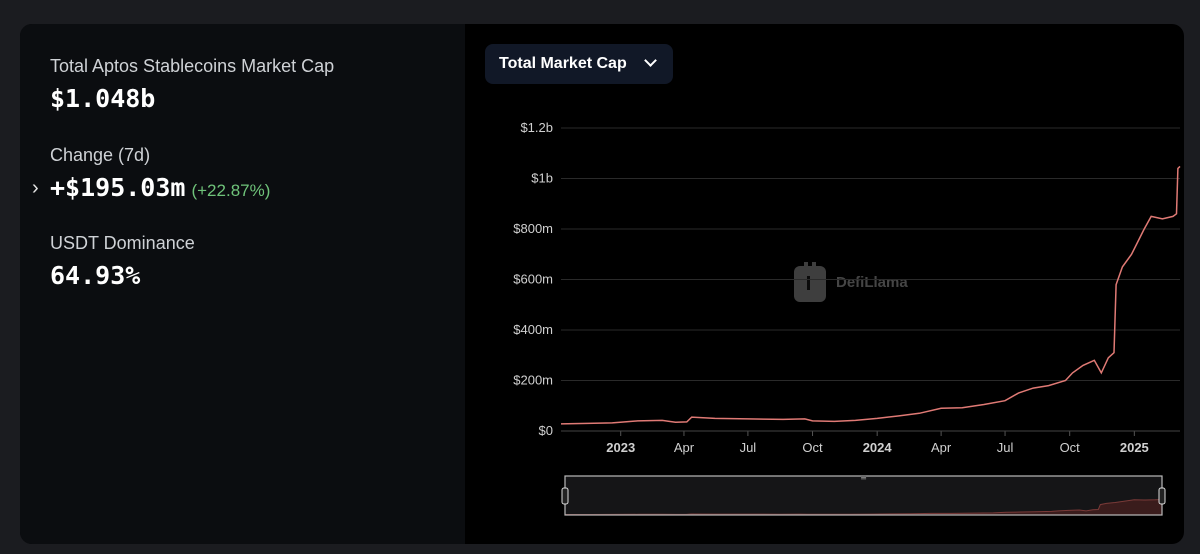  I want to click on x-tick-label: 2025, so click(1134, 447).